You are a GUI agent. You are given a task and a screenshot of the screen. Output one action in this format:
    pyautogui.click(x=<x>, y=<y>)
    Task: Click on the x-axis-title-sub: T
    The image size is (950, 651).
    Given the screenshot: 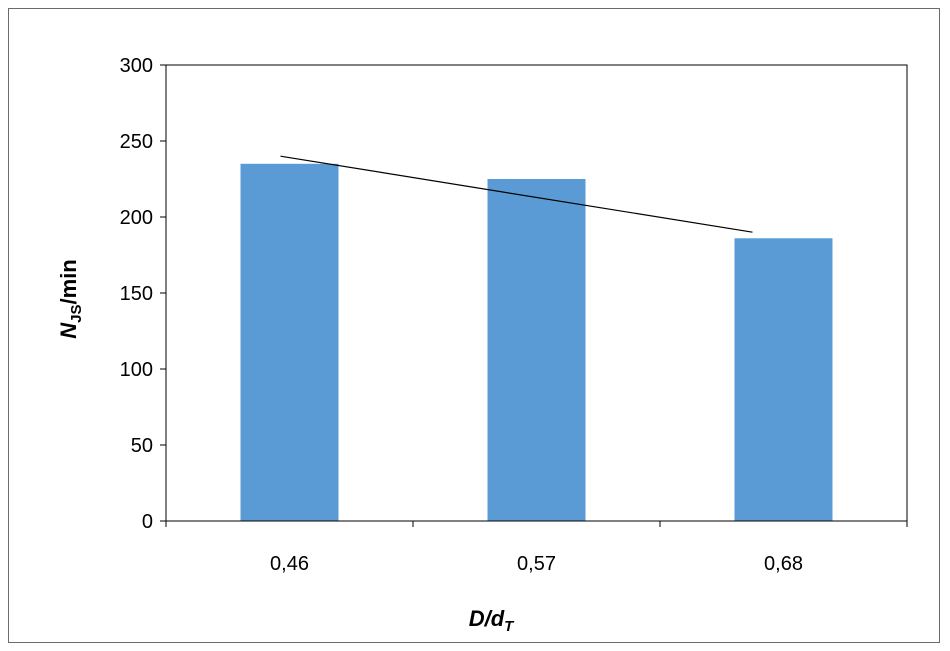 What is the action you would take?
    pyautogui.click(x=509, y=626)
    